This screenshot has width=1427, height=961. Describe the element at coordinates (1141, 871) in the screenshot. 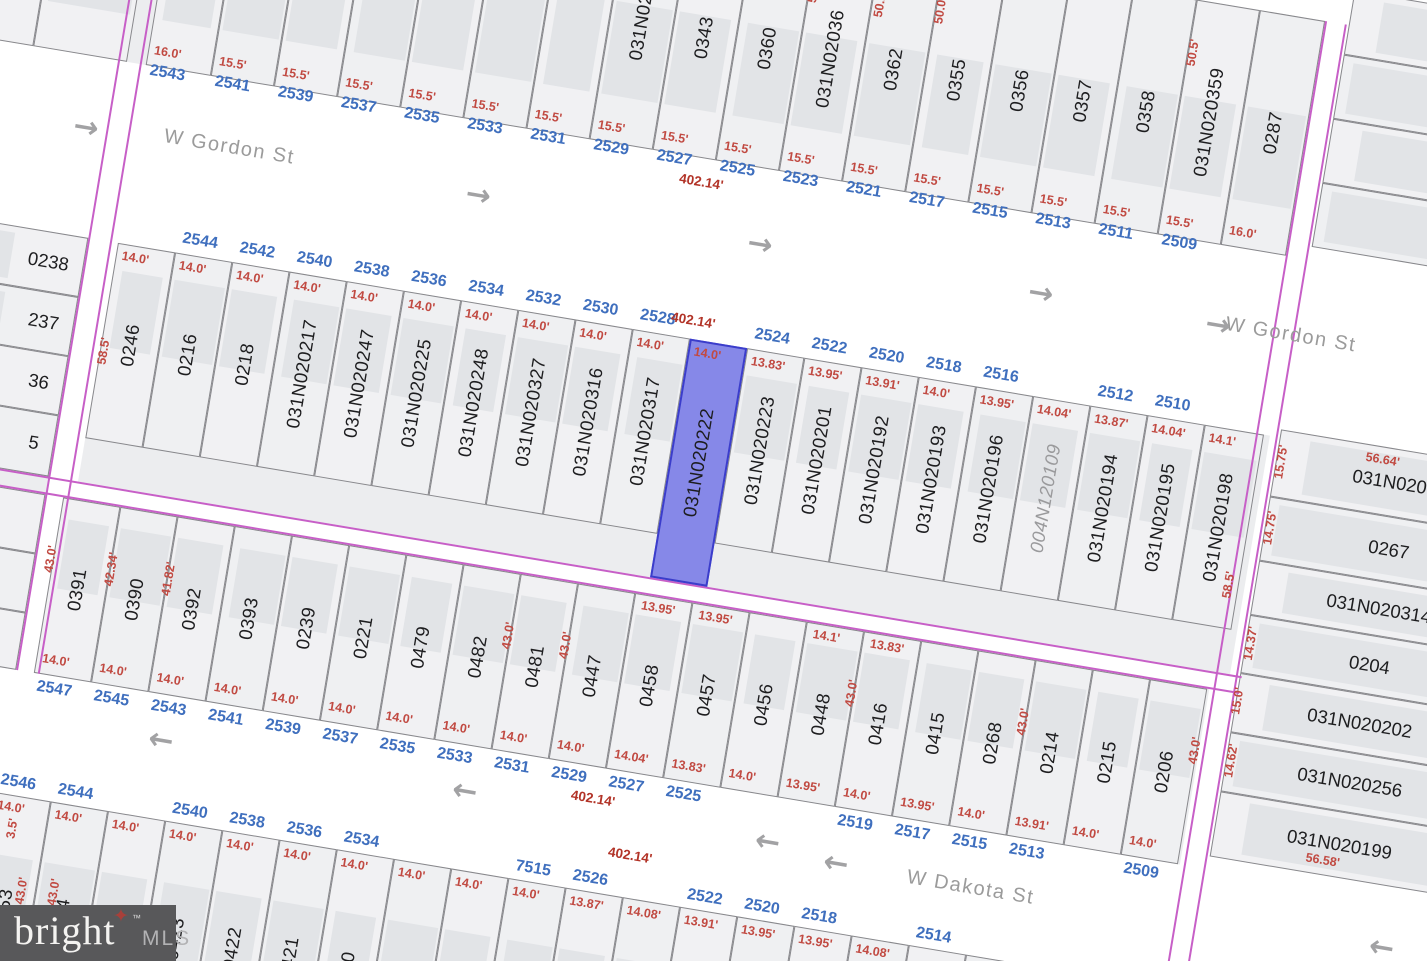

I see `parcel-address: 2509` at that location.